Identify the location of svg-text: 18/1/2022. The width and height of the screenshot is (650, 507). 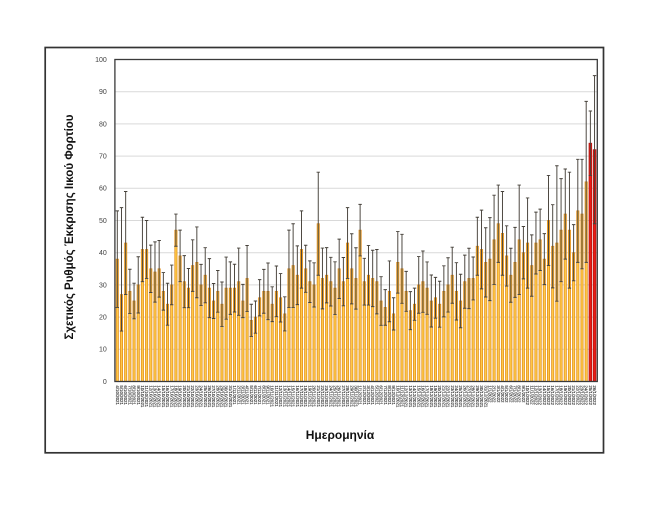
(561, 395).